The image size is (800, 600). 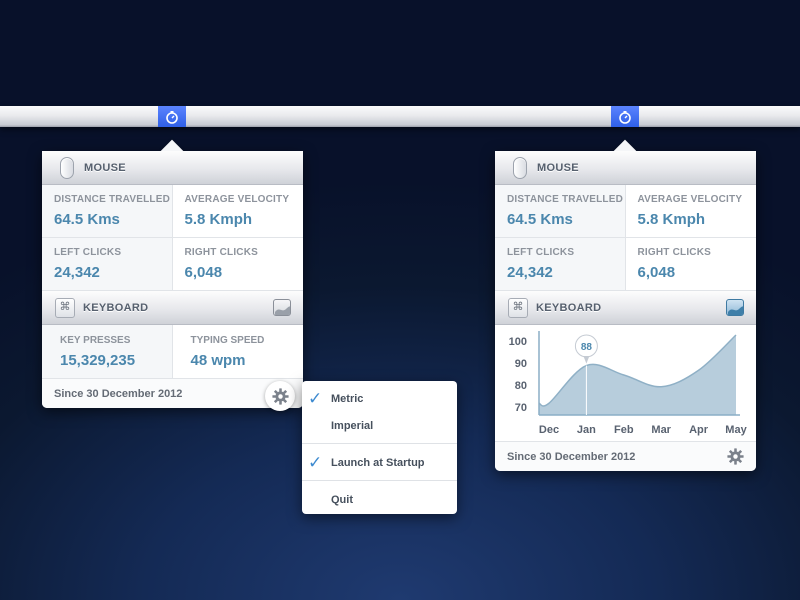 I want to click on stat-label: TYPING SPEED, so click(x=227, y=340).